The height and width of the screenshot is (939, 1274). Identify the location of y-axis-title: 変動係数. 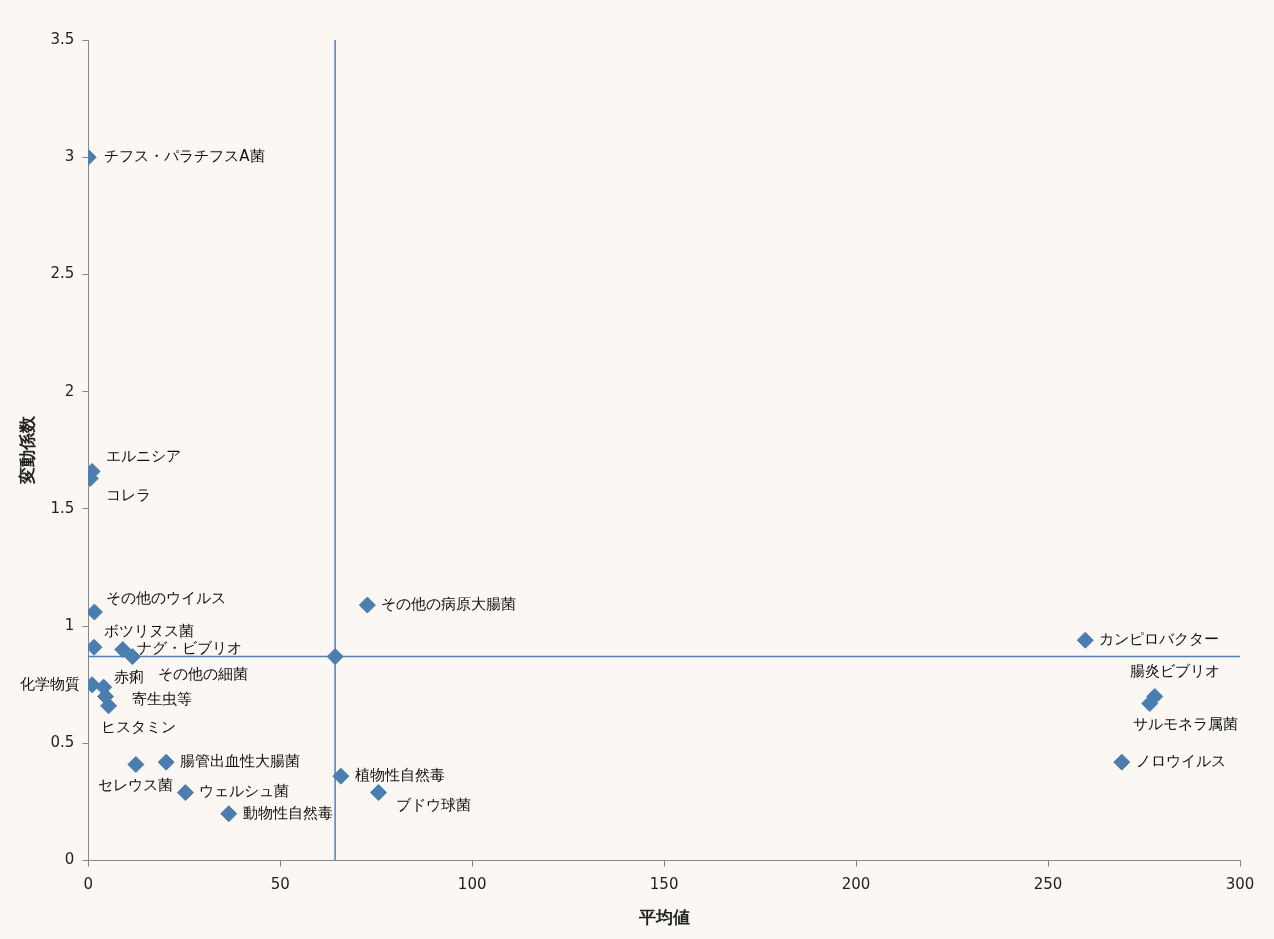
(26, 450).